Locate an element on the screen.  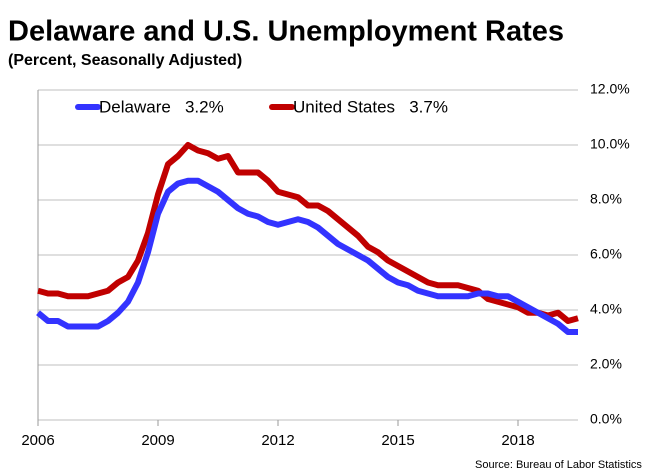
x-tick-label: 2009 is located at coordinates (157, 440).